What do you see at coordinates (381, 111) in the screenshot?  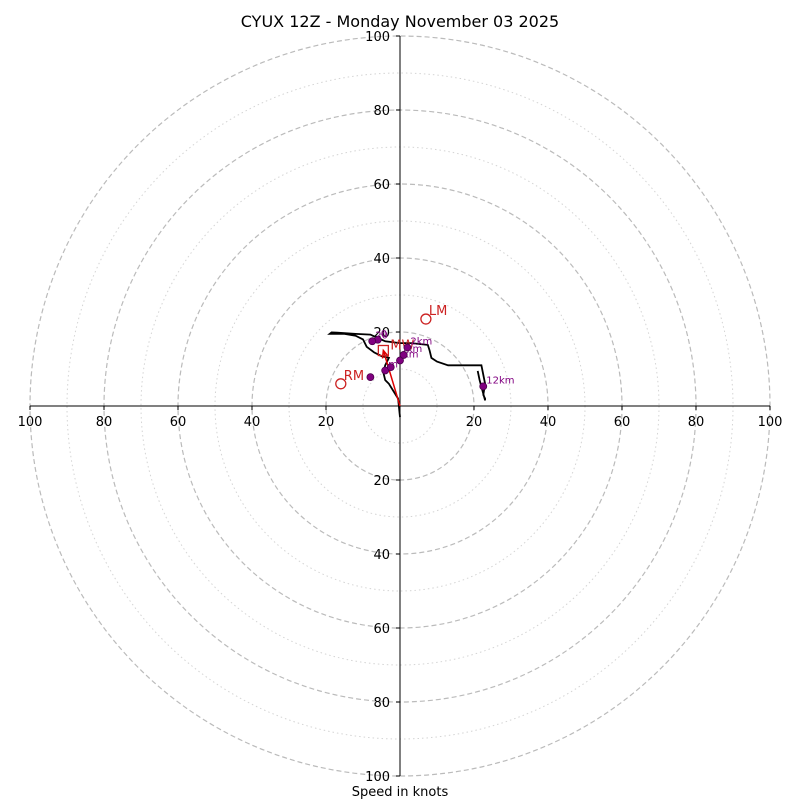 I see `y-tick-label-top: 80` at bounding box center [381, 111].